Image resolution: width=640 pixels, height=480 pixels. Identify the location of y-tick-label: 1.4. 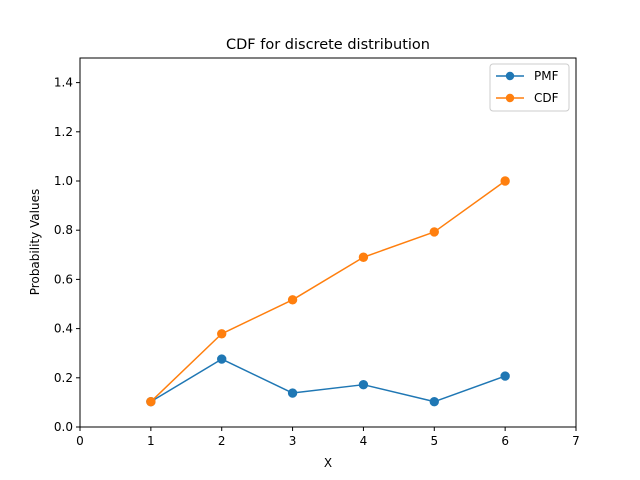
(63, 83).